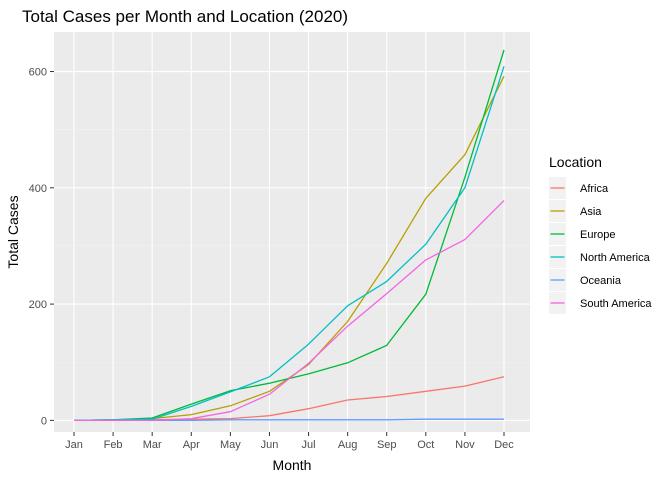  I want to click on x-tick-label: Aug, so click(348, 445).